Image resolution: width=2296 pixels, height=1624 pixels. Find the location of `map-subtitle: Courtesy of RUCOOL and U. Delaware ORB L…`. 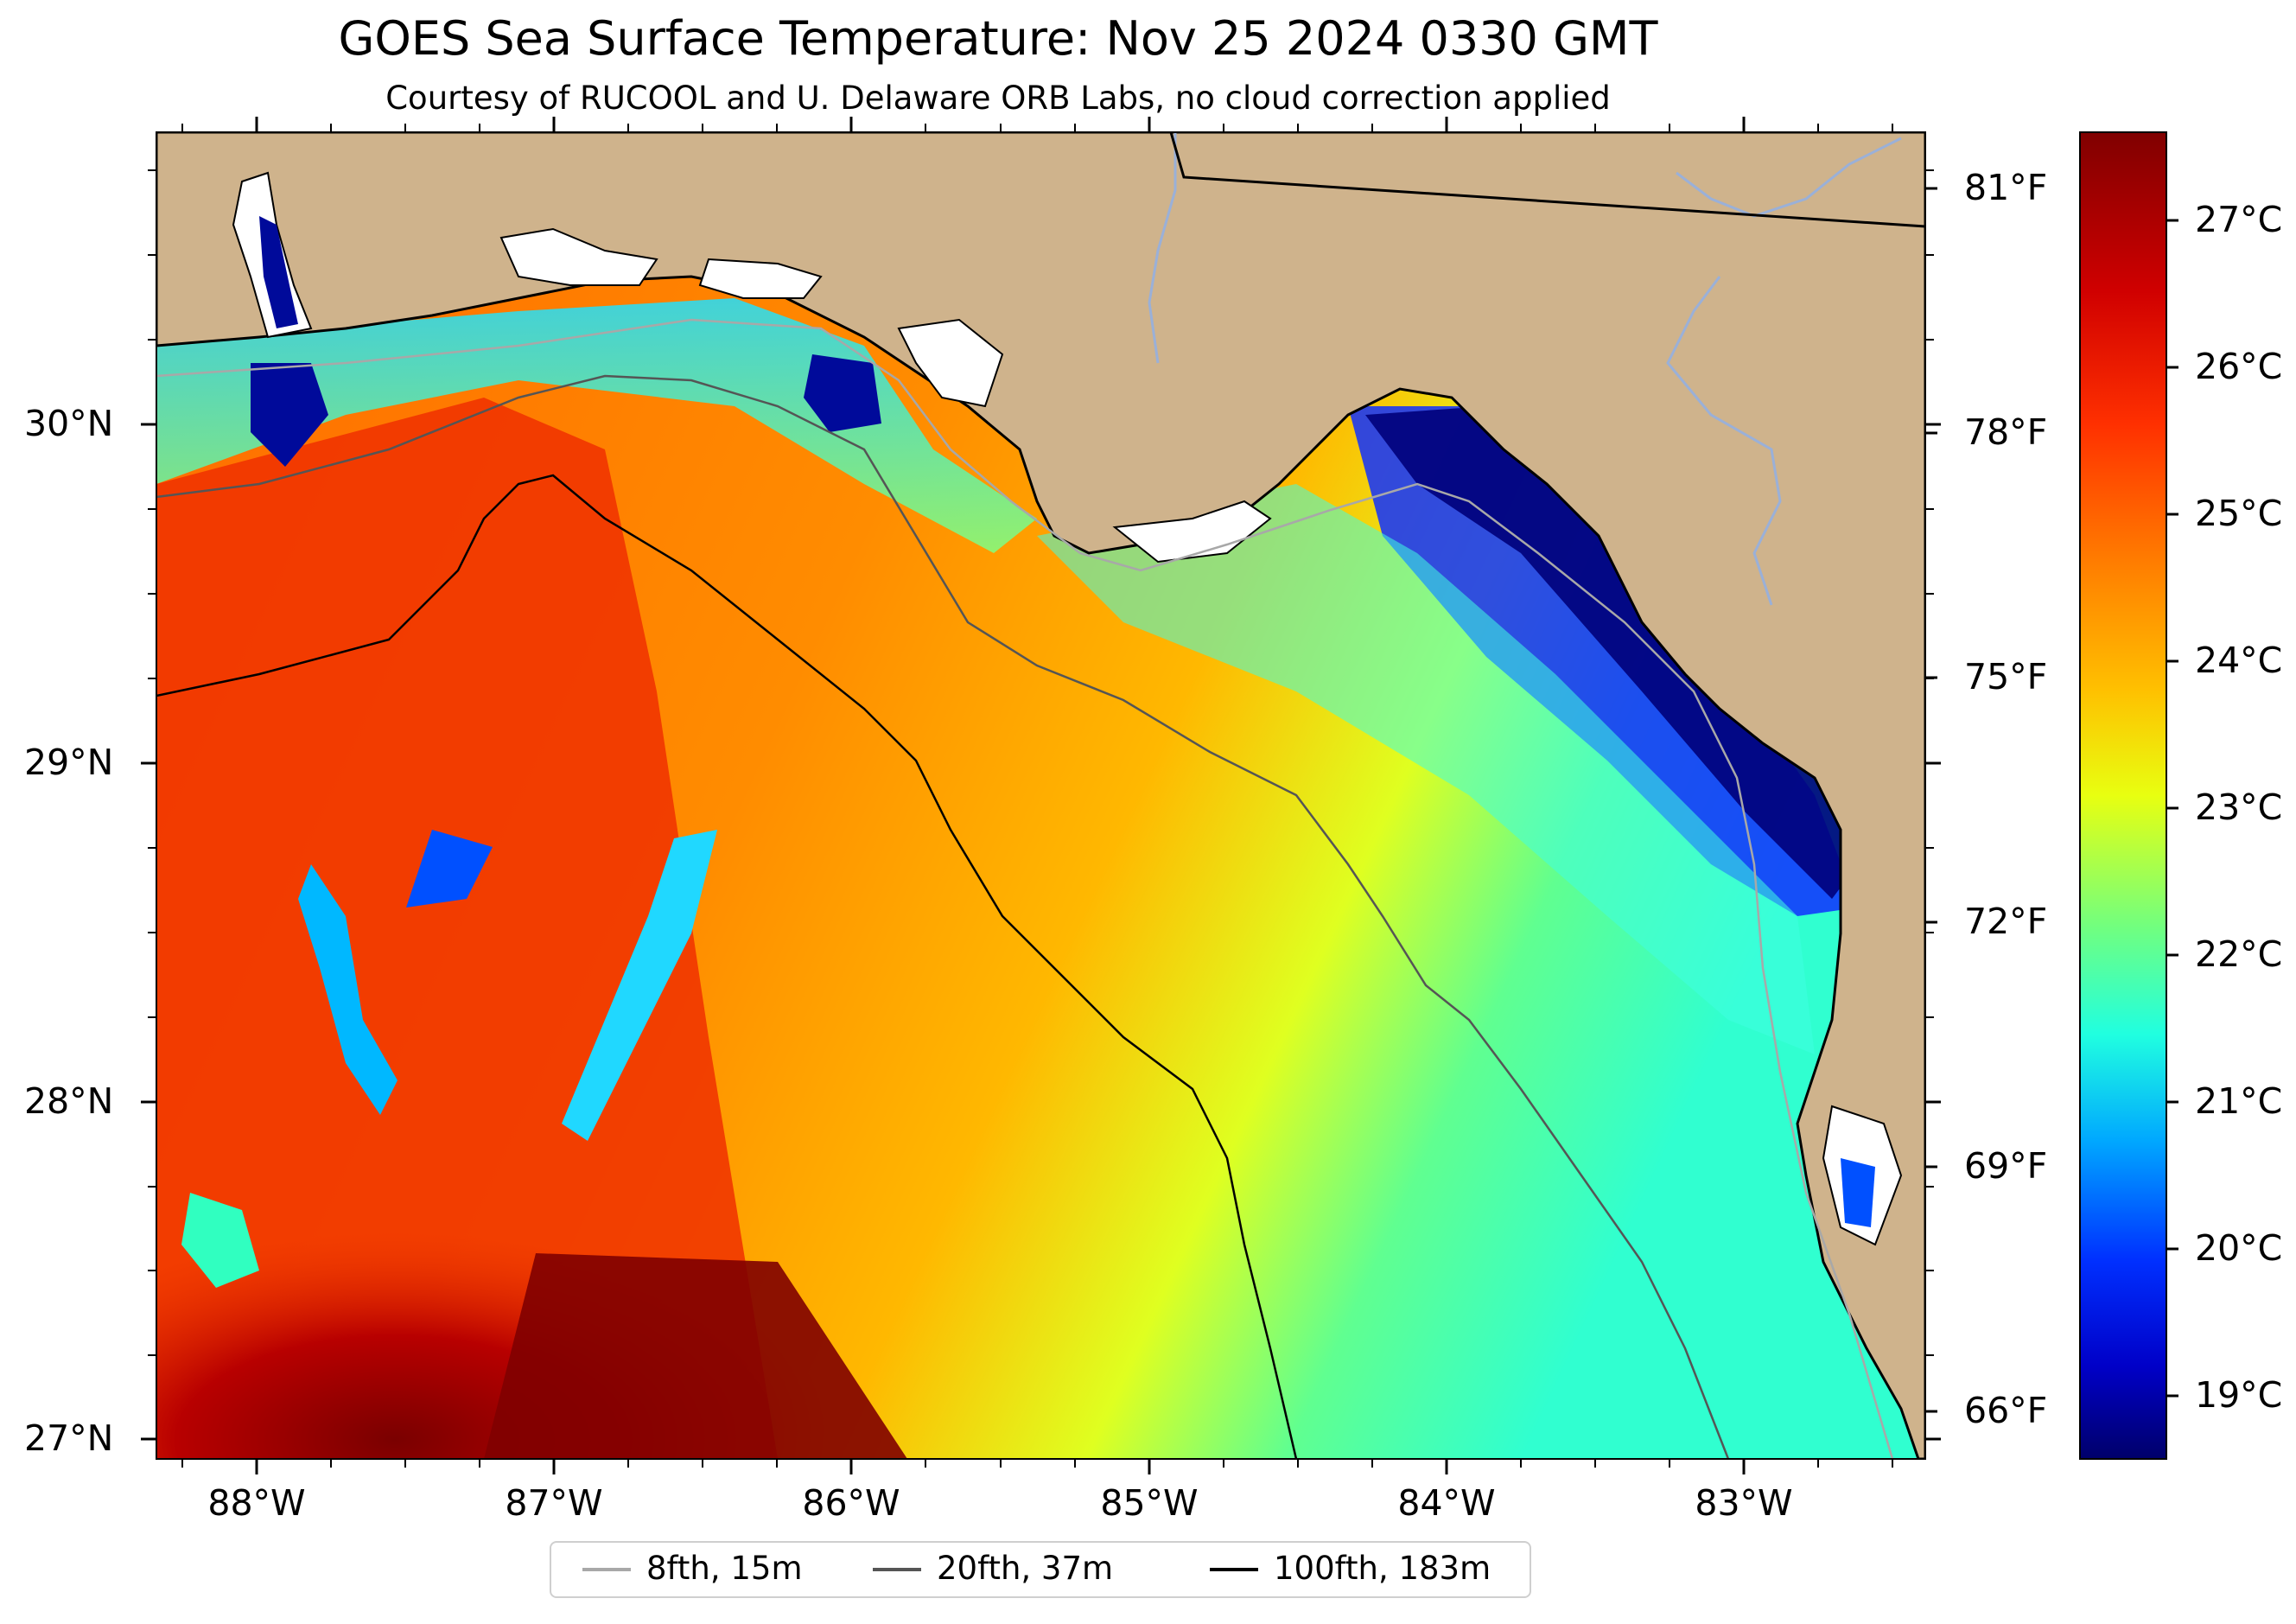

map-subtitle: Courtesy of RUCOOL and U. Delaware ORB L… is located at coordinates (998, 99).